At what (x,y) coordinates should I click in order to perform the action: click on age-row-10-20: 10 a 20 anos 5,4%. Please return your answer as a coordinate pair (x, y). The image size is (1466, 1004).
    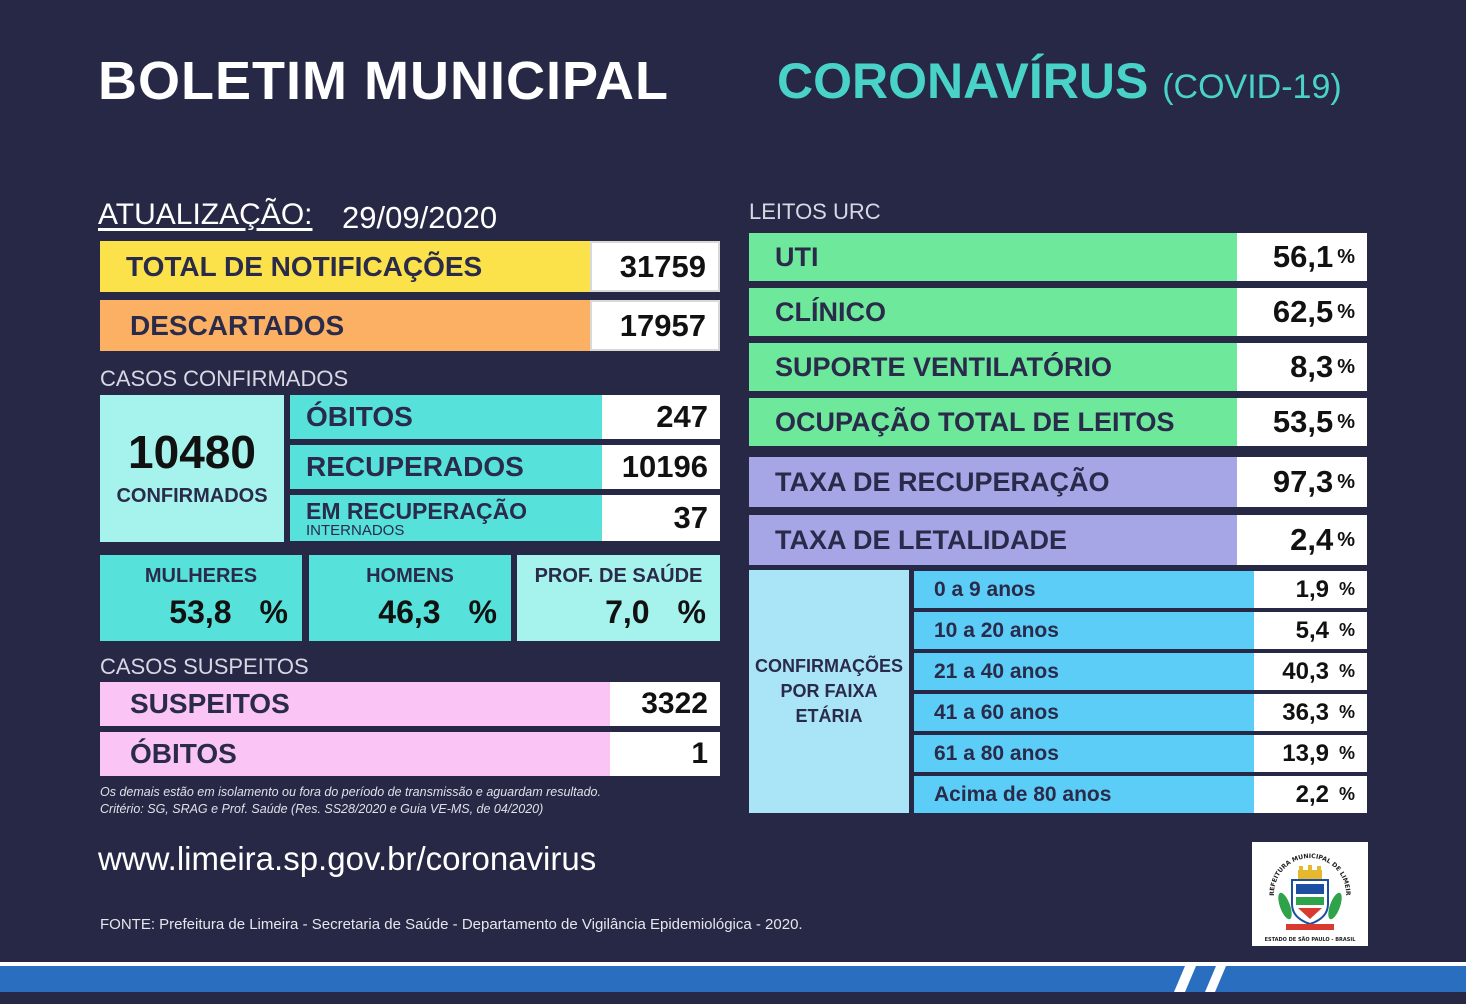
    Looking at the image, I should click on (1140, 630).